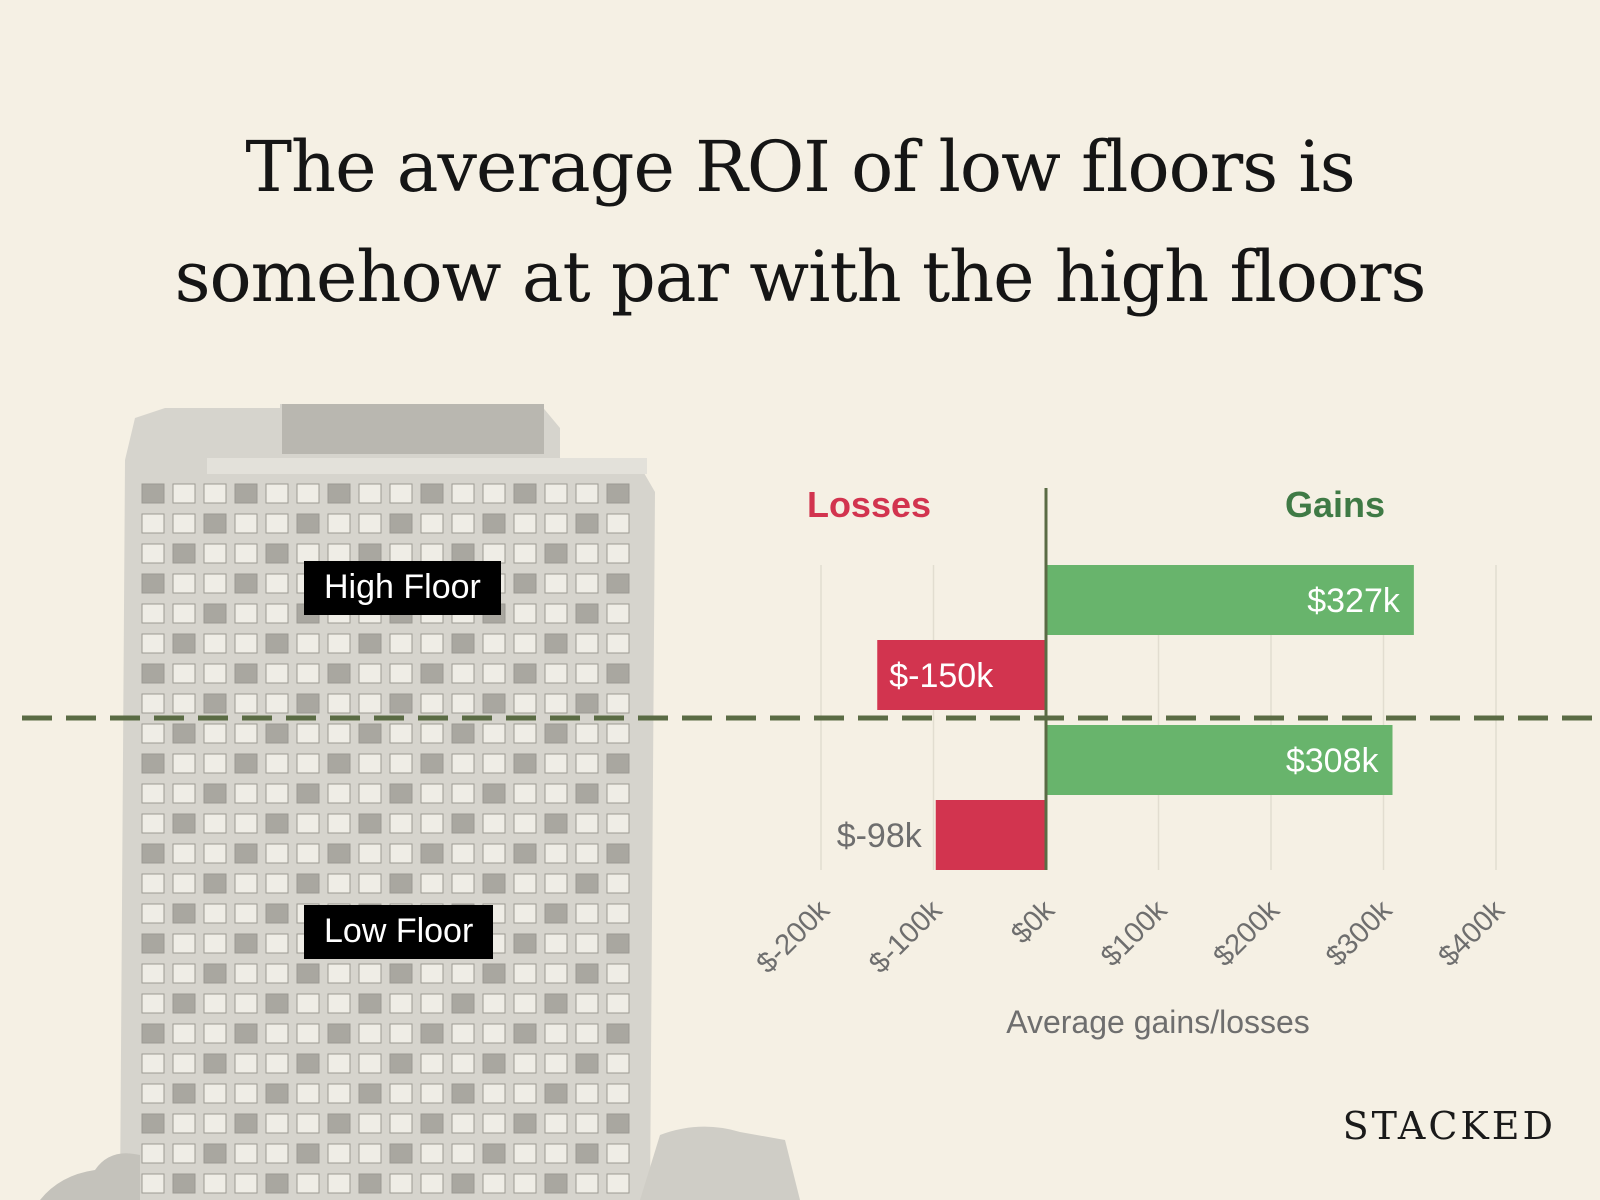  What do you see at coordinates (399, 932) in the screenshot?
I see `low-floor-label: Low Floor` at bounding box center [399, 932].